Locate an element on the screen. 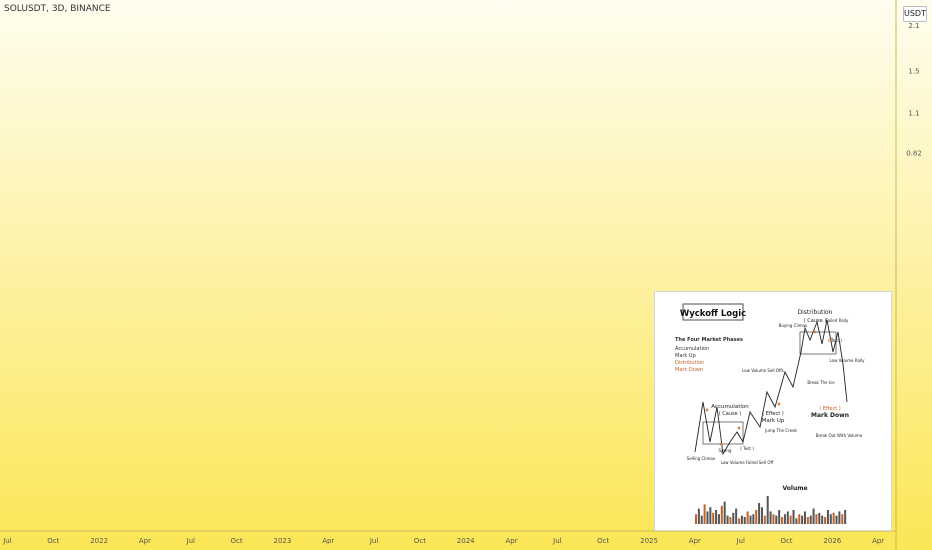 The image size is (932, 550). effect-down-label: ( Effect ) is located at coordinates (830, 409).